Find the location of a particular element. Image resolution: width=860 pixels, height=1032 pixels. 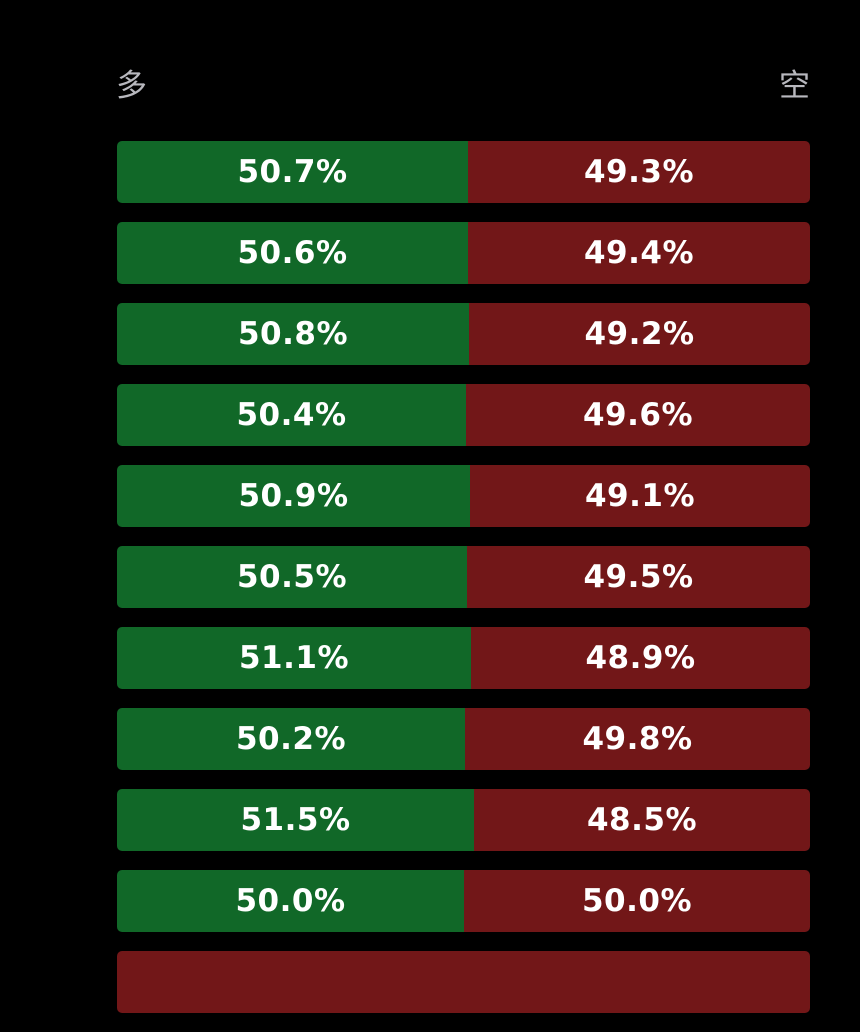

ratio-bar-row: 50.4% 49.6% is located at coordinates (463, 415).